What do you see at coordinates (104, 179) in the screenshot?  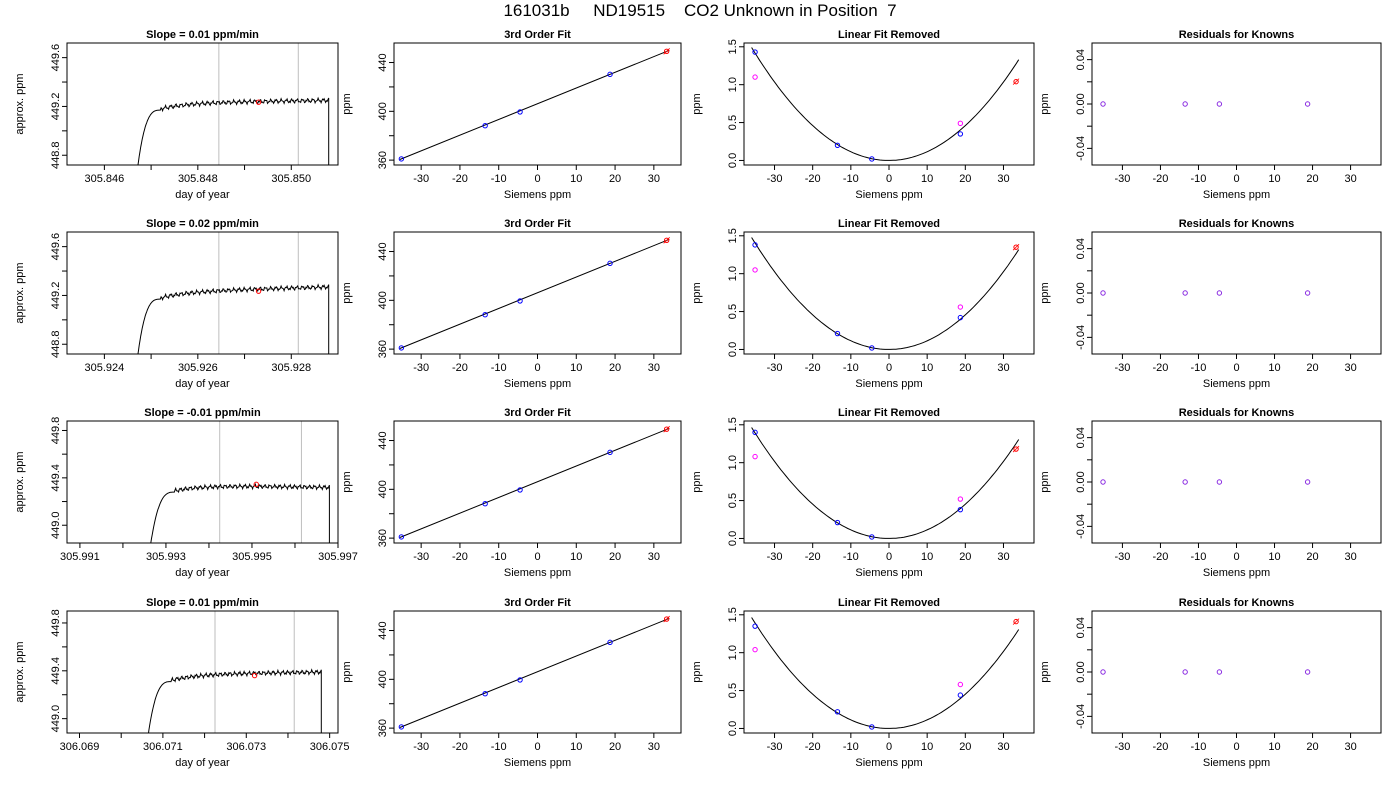 I see `x-tick-label: 305.846` at bounding box center [104, 179].